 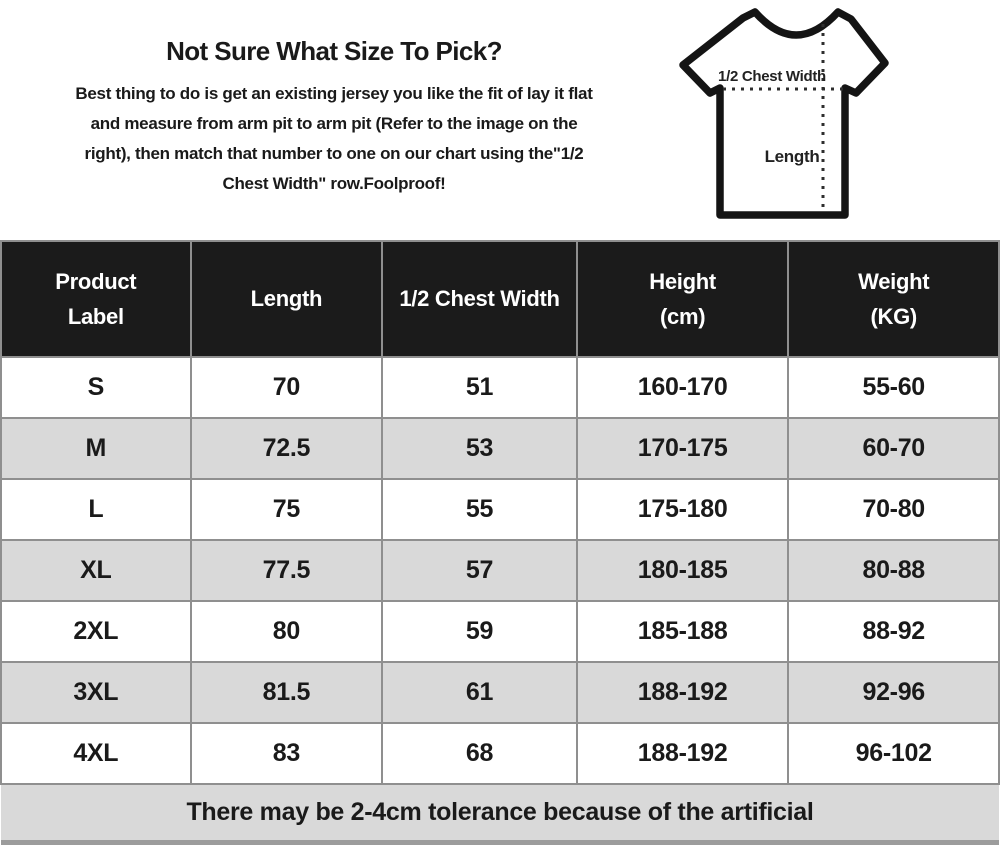 What do you see at coordinates (893, 570) in the screenshot?
I see `cell-weight: 80-88` at bounding box center [893, 570].